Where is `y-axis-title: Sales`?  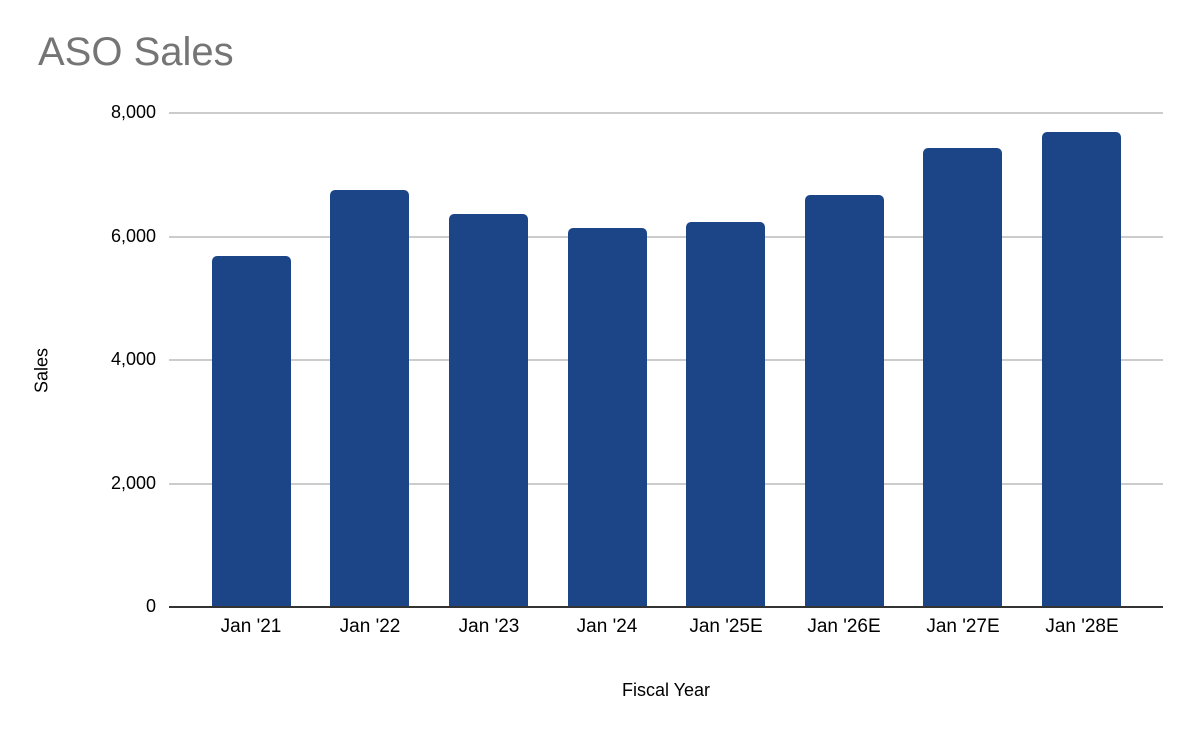 y-axis-title: Sales is located at coordinates (41, 370).